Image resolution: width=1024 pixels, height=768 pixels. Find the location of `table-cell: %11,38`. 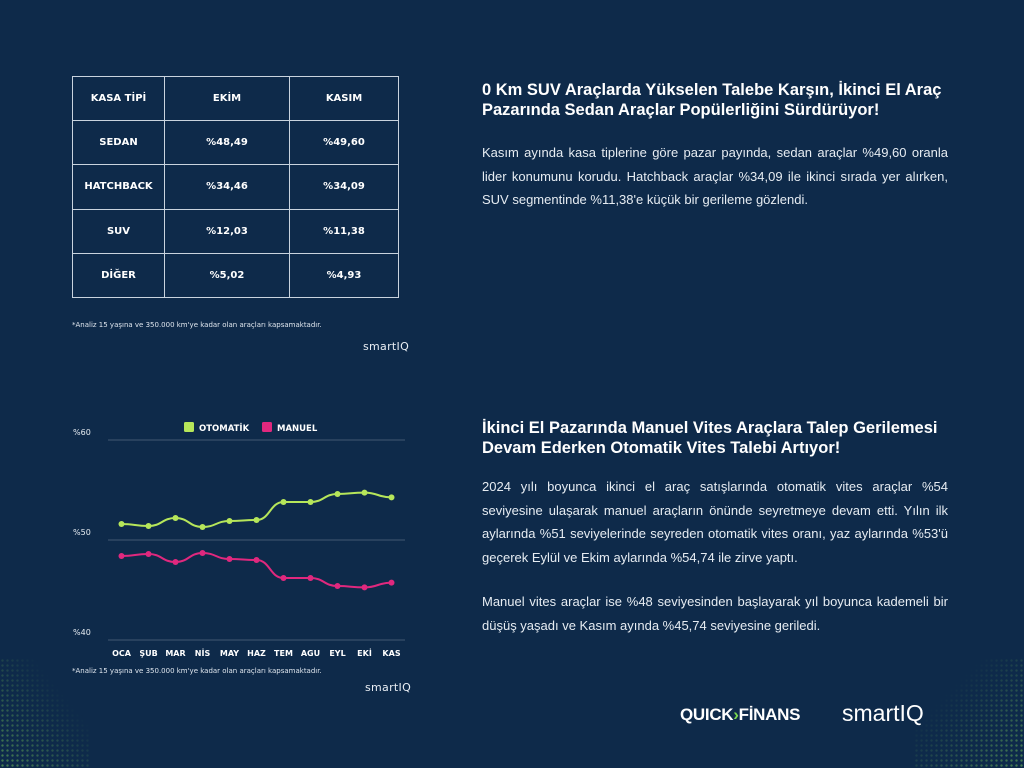

table-cell: %11,38 is located at coordinates (344, 231).